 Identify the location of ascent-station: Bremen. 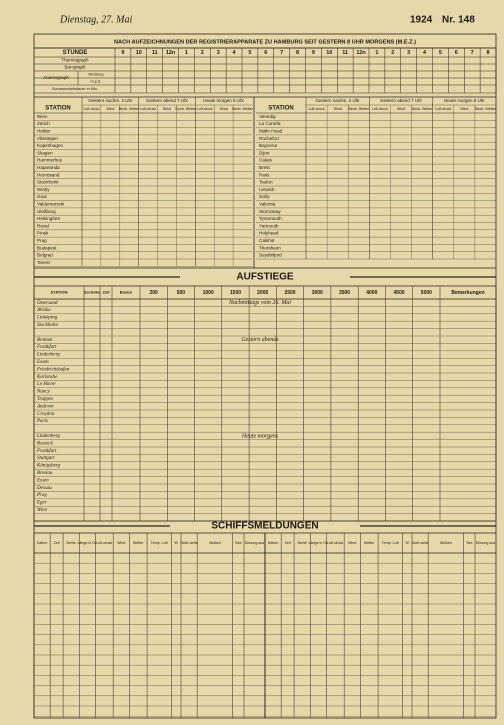
(45, 340).